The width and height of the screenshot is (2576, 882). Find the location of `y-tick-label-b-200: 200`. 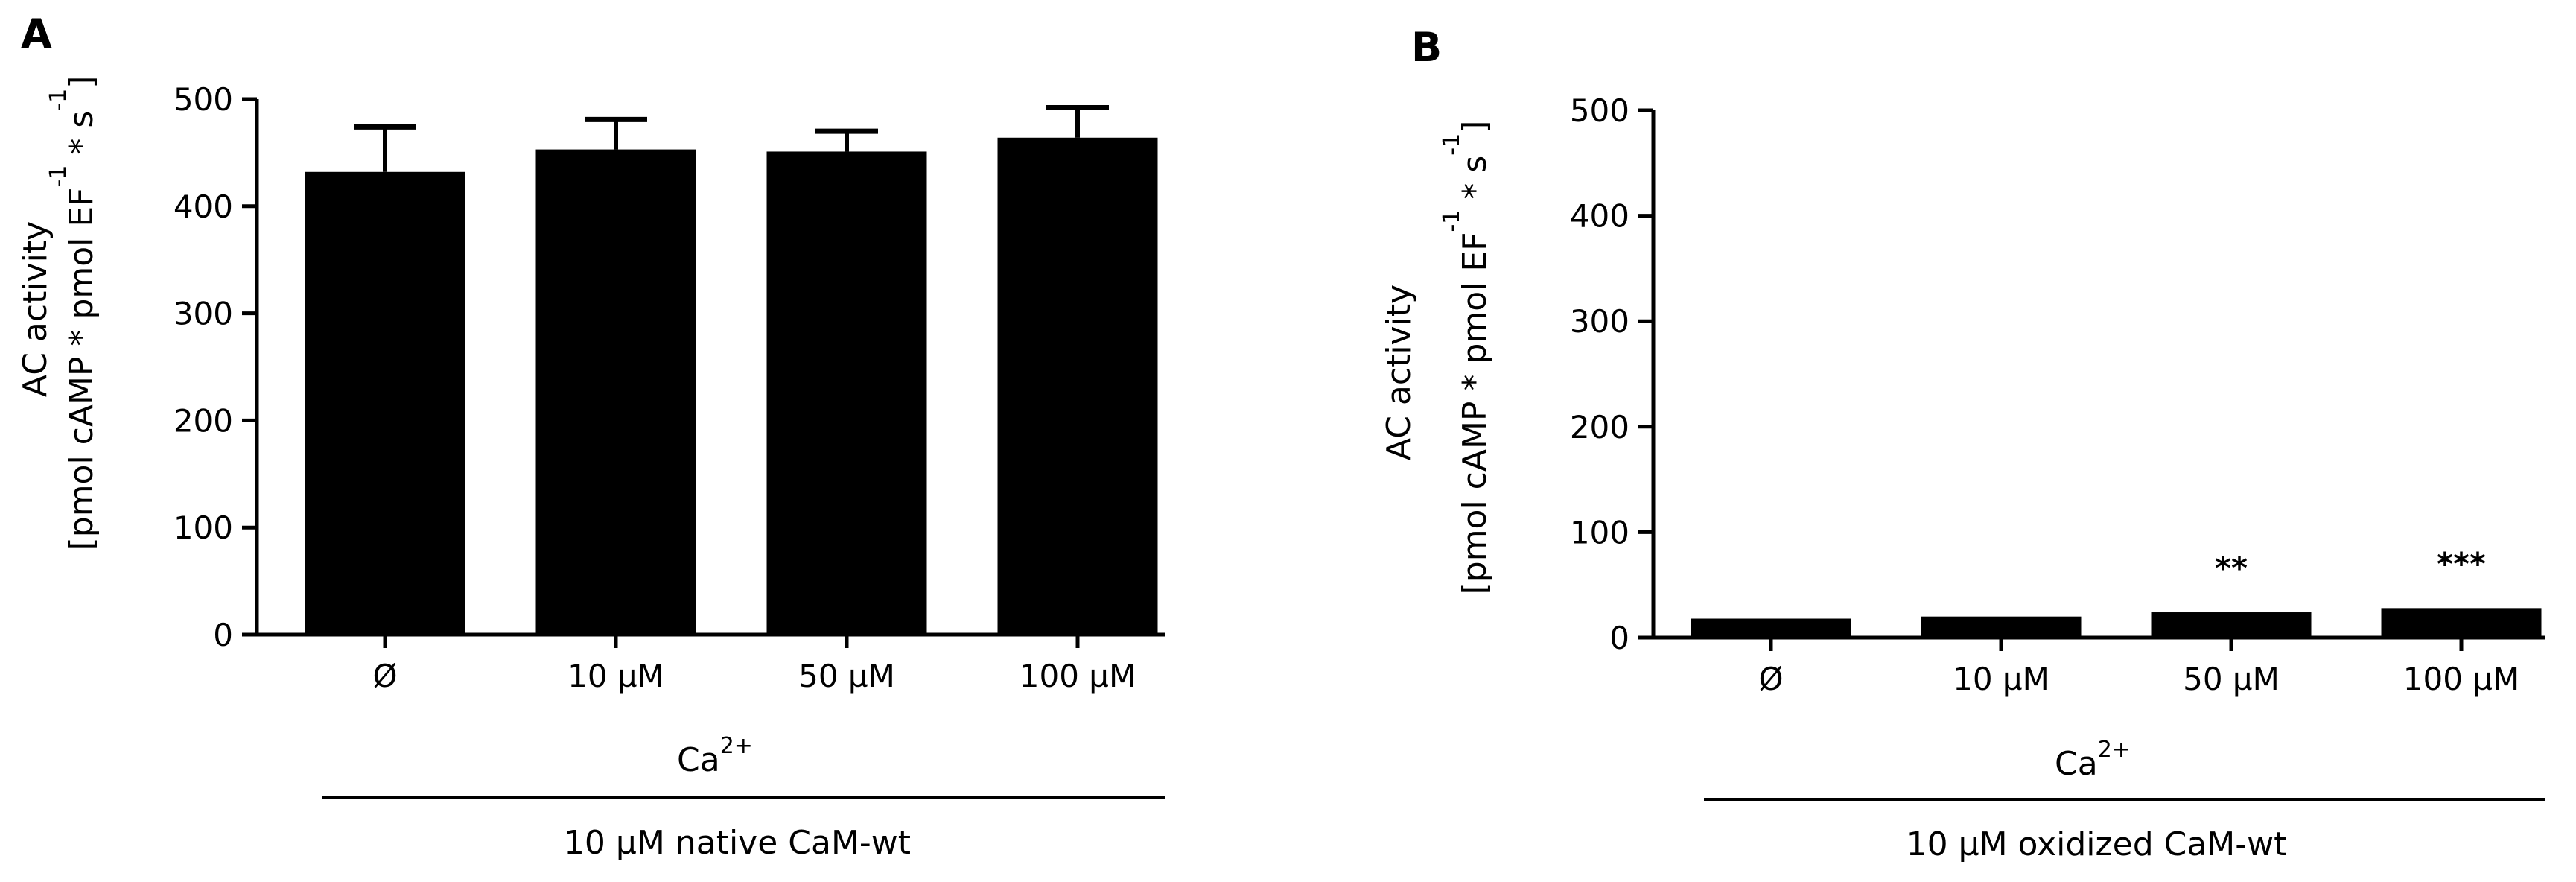

y-tick-label-b-200: 200 is located at coordinates (1599, 427).